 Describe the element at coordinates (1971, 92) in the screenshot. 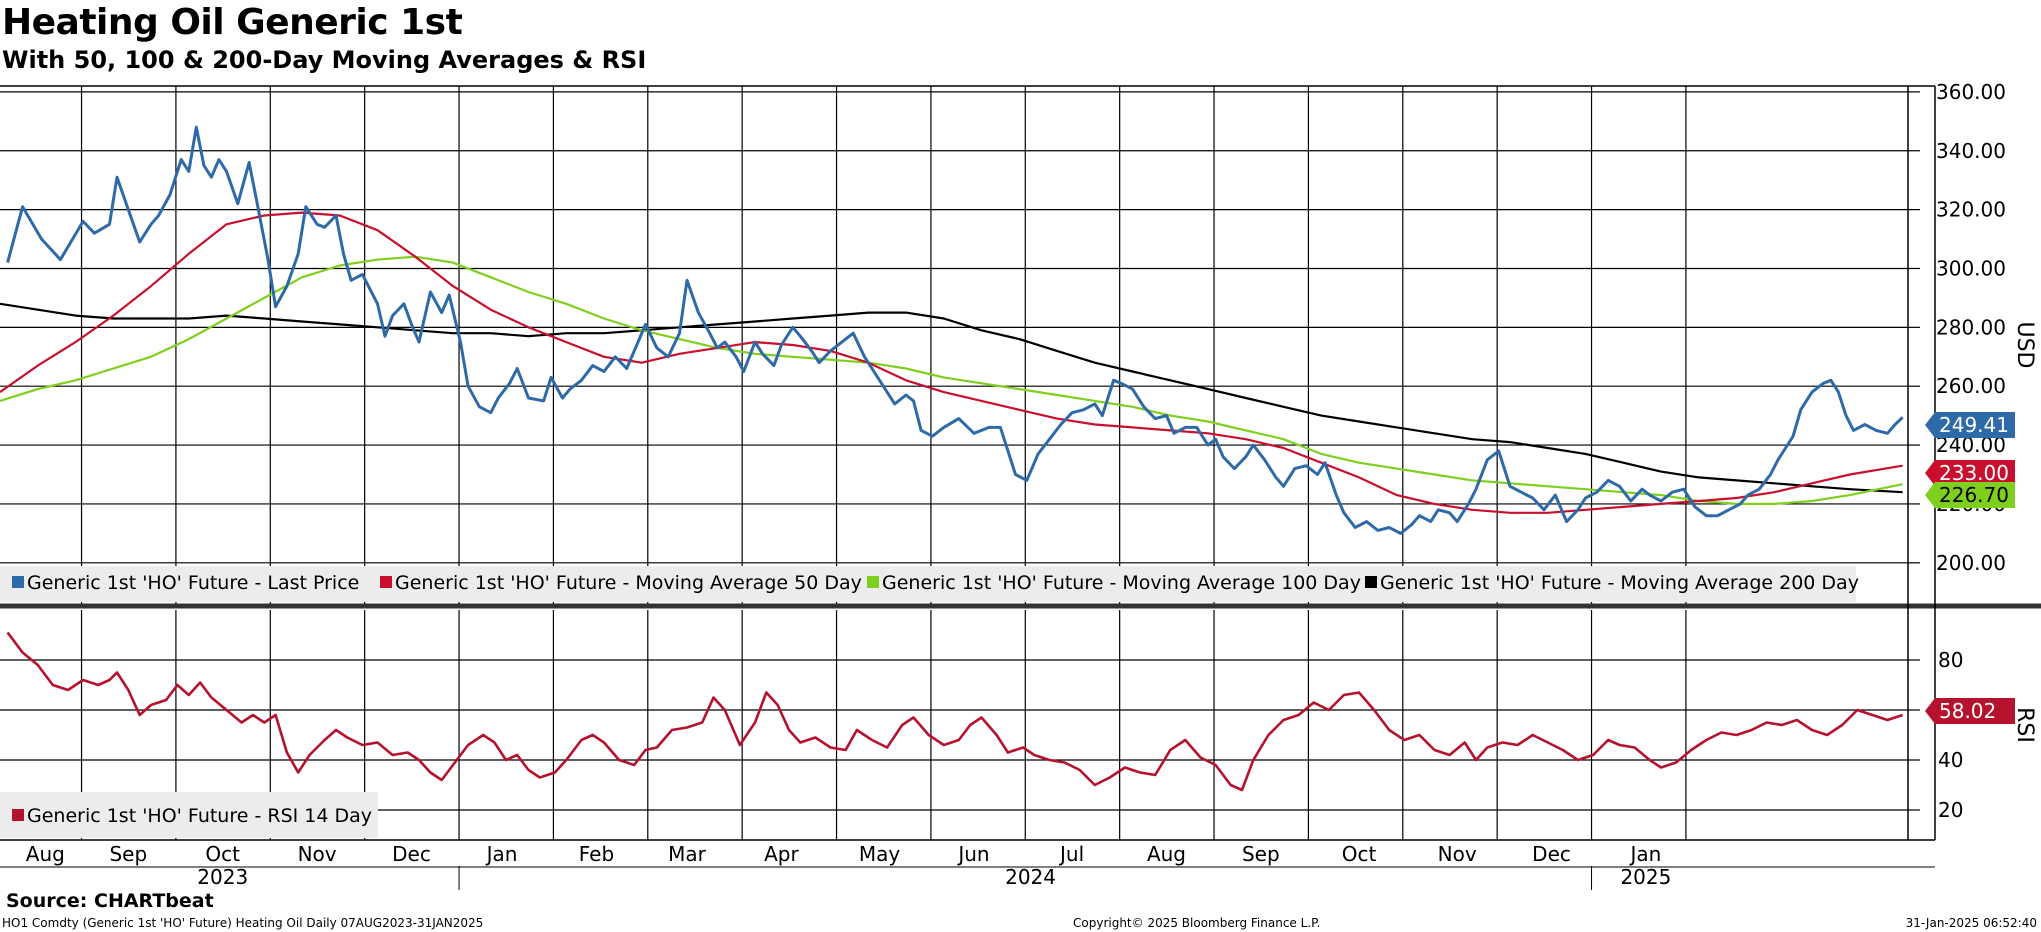

I see `price-tick-label: 360.00` at that location.